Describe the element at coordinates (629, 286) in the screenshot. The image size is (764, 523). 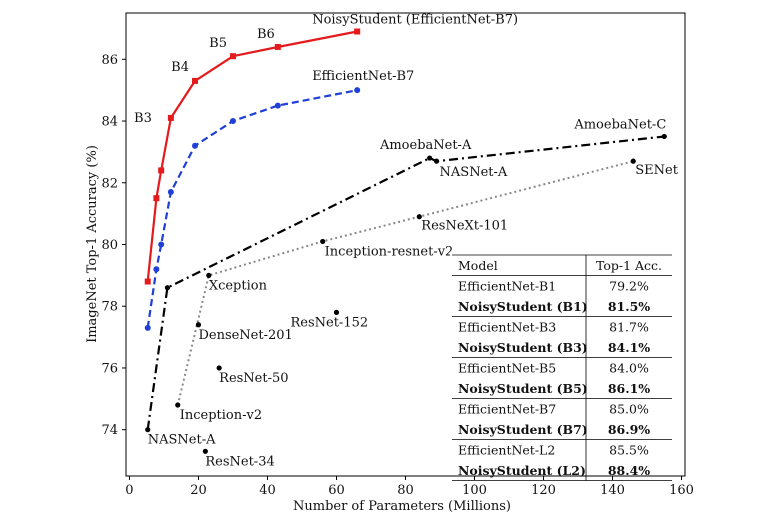
I see `table-cell-acc: 79.2%` at that location.